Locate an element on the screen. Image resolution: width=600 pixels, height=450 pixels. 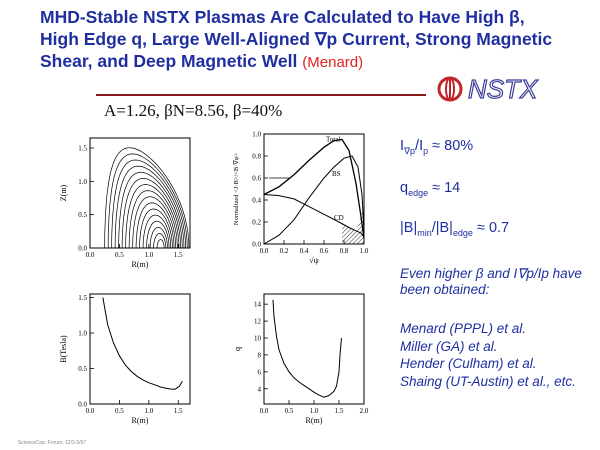
x-tick-label: 0.6 is located at coordinates (324, 251).